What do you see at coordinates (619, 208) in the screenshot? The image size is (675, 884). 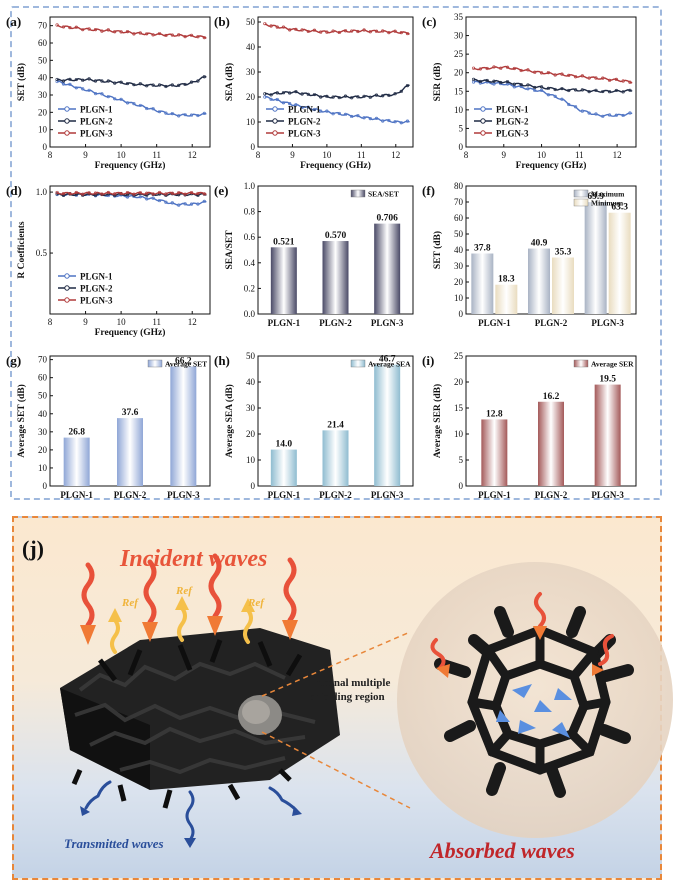 I see `data-label: 63.3` at bounding box center [619, 208].